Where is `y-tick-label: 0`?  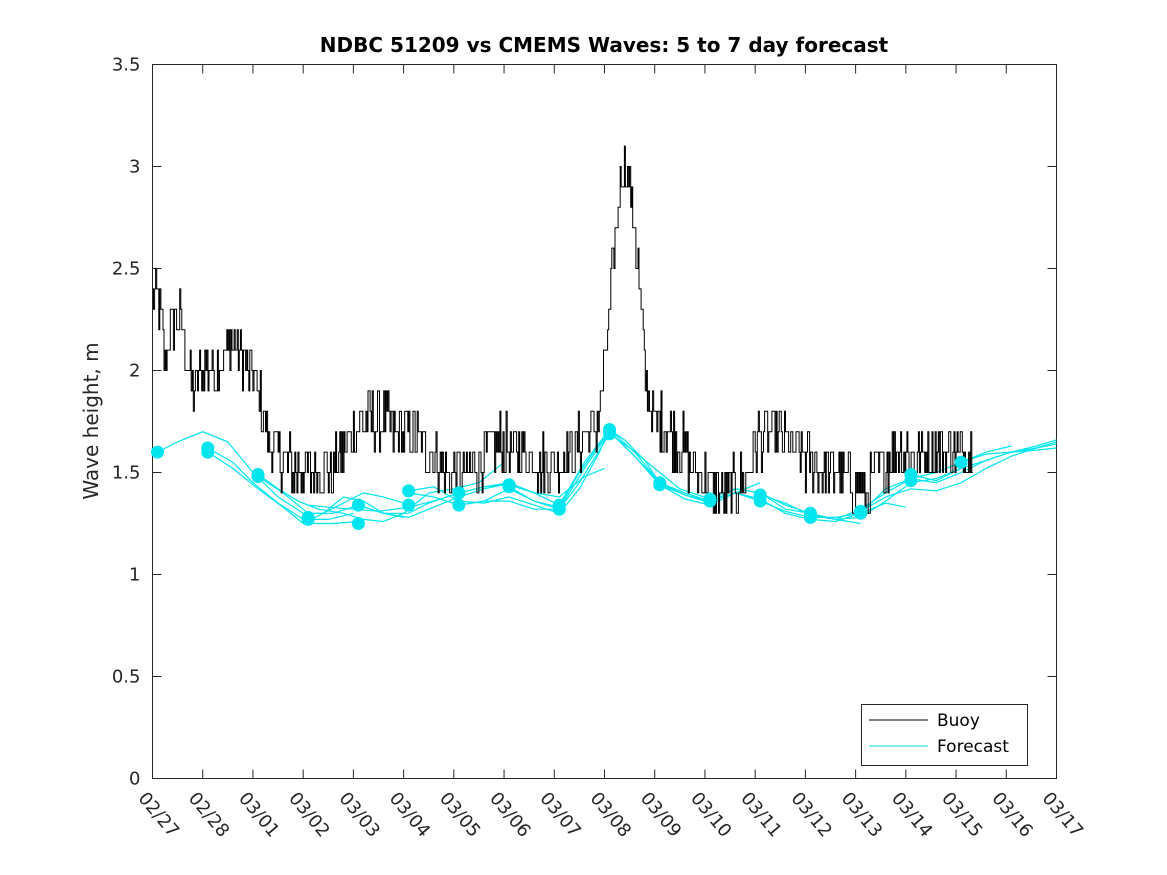 y-tick-label: 0 is located at coordinates (134, 779).